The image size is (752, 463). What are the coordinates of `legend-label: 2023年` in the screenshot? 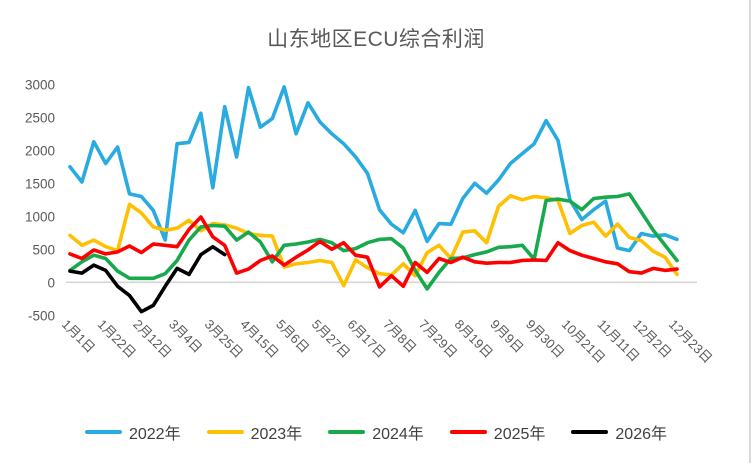 It's located at (276, 434).